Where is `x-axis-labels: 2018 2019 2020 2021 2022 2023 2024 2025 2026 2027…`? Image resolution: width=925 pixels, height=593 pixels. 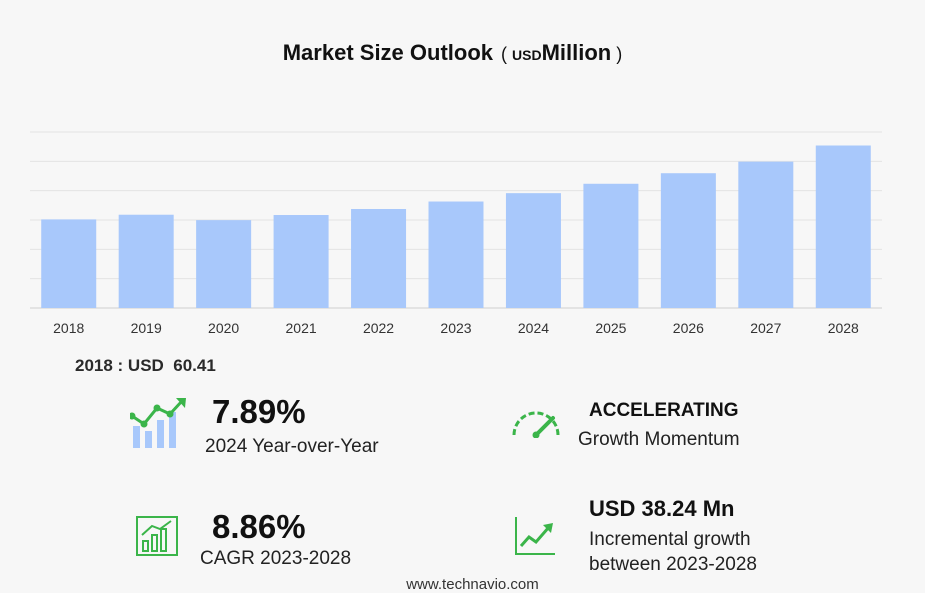 x-axis-labels: 2018 2019 2020 2021 2022 2023 2024 2025 2026 2027… is located at coordinates (456, 328).